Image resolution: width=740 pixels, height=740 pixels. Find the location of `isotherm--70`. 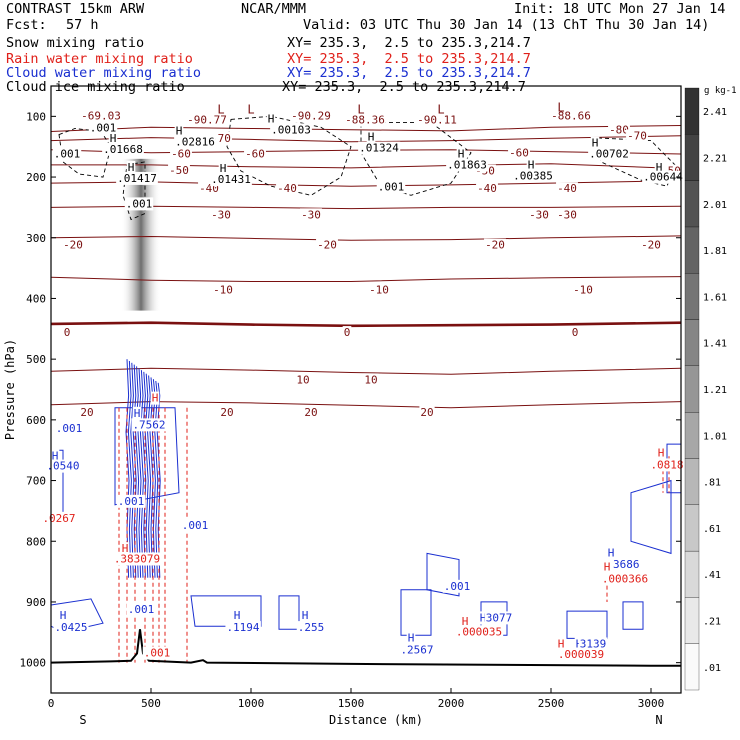

isotherm--70 is located at coordinates (366, 139).